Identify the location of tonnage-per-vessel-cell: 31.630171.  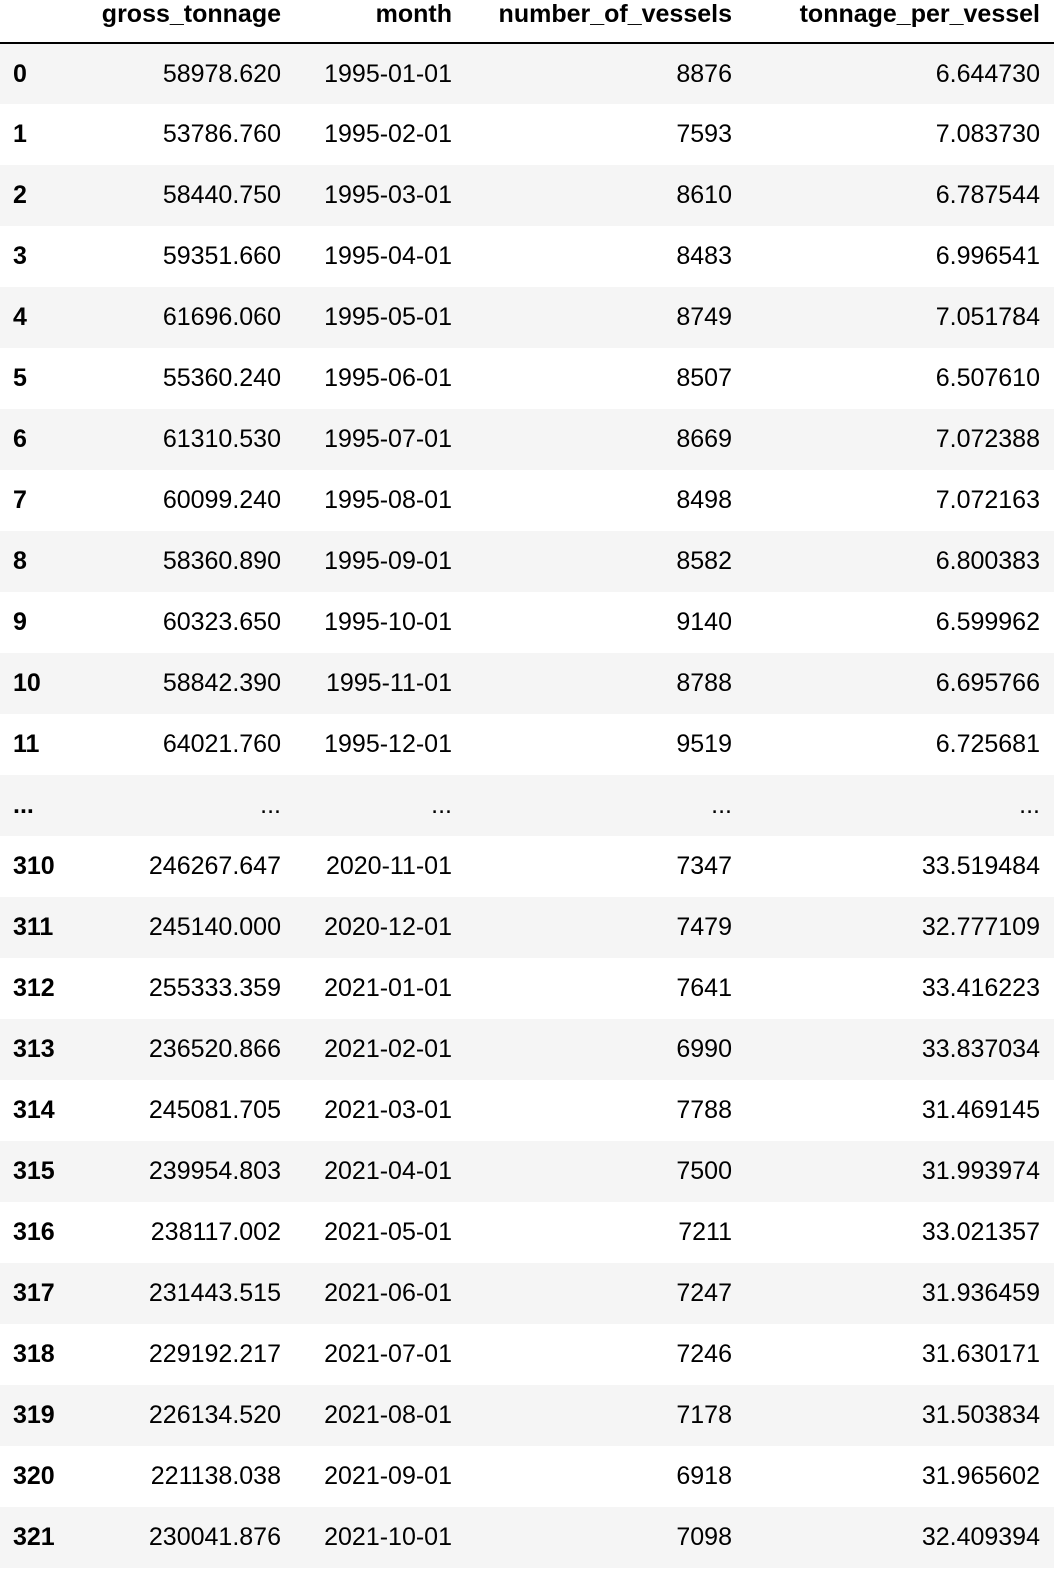
(980, 1354).